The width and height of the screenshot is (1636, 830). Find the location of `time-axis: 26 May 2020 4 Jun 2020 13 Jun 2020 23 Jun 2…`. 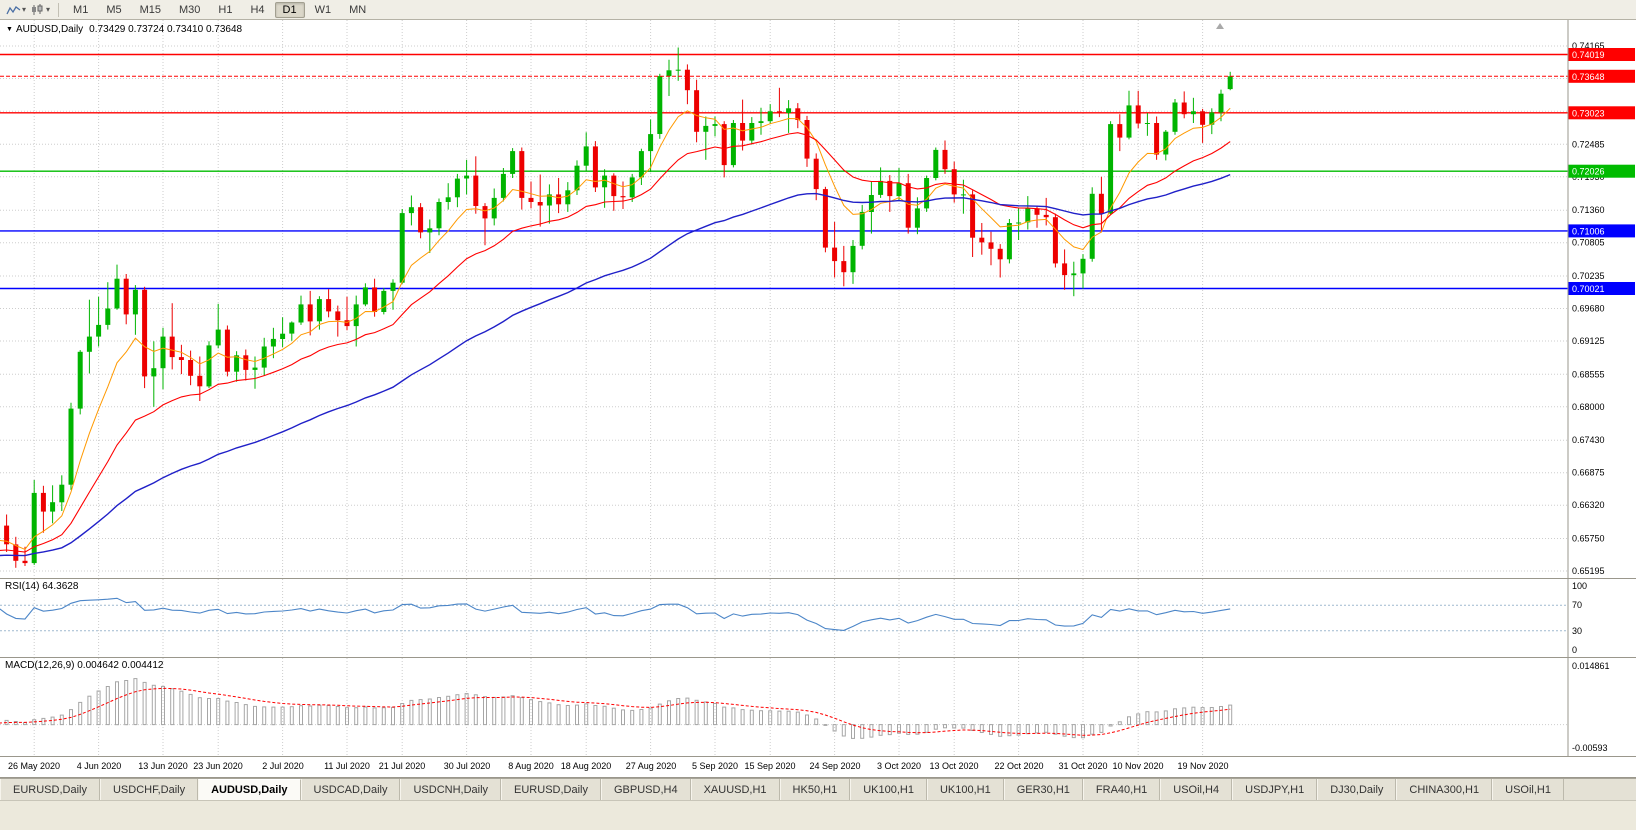

time-axis: 26 May 2020 4 Jun 2020 13 Jun 2020 23 Jun 2… is located at coordinates (818, 767).